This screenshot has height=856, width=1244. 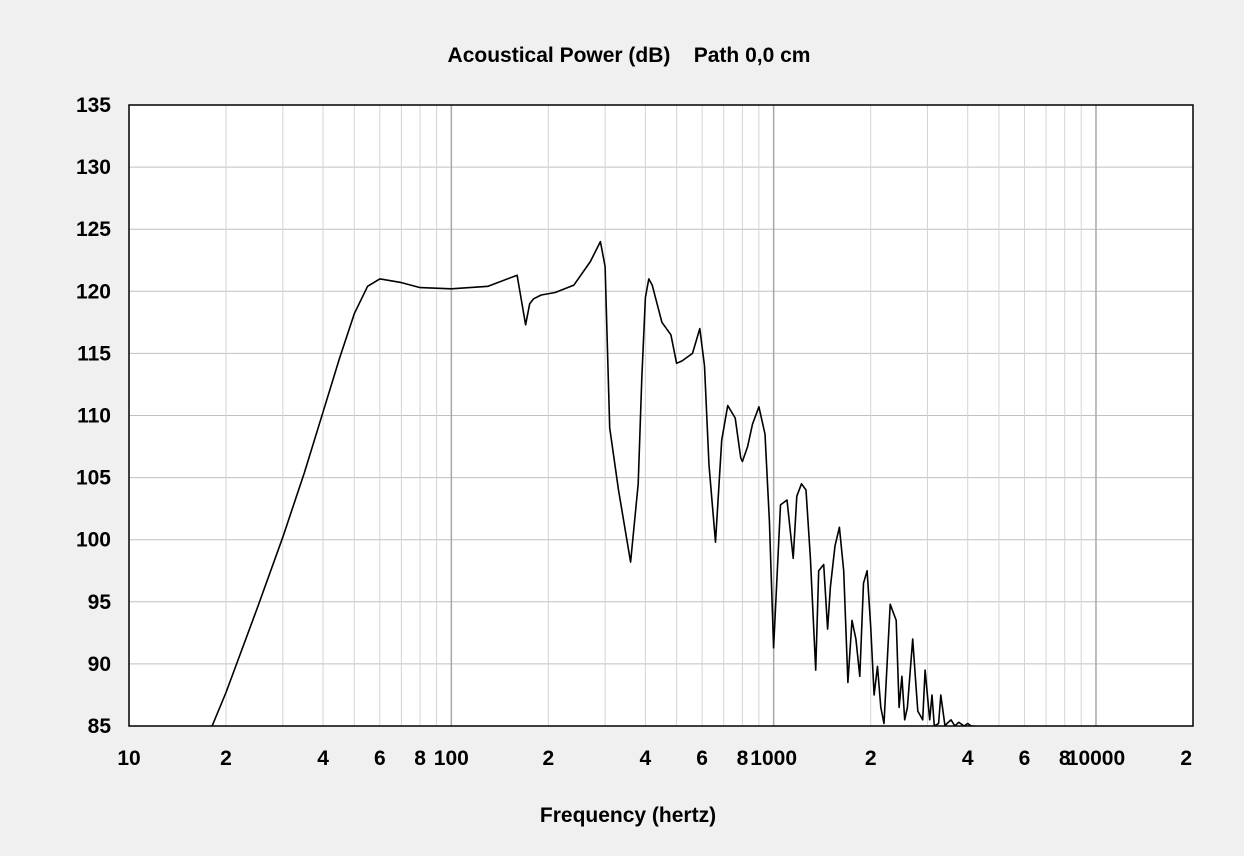 What do you see at coordinates (94, 353) in the screenshot?
I see `y-tick-label: 115` at bounding box center [94, 353].